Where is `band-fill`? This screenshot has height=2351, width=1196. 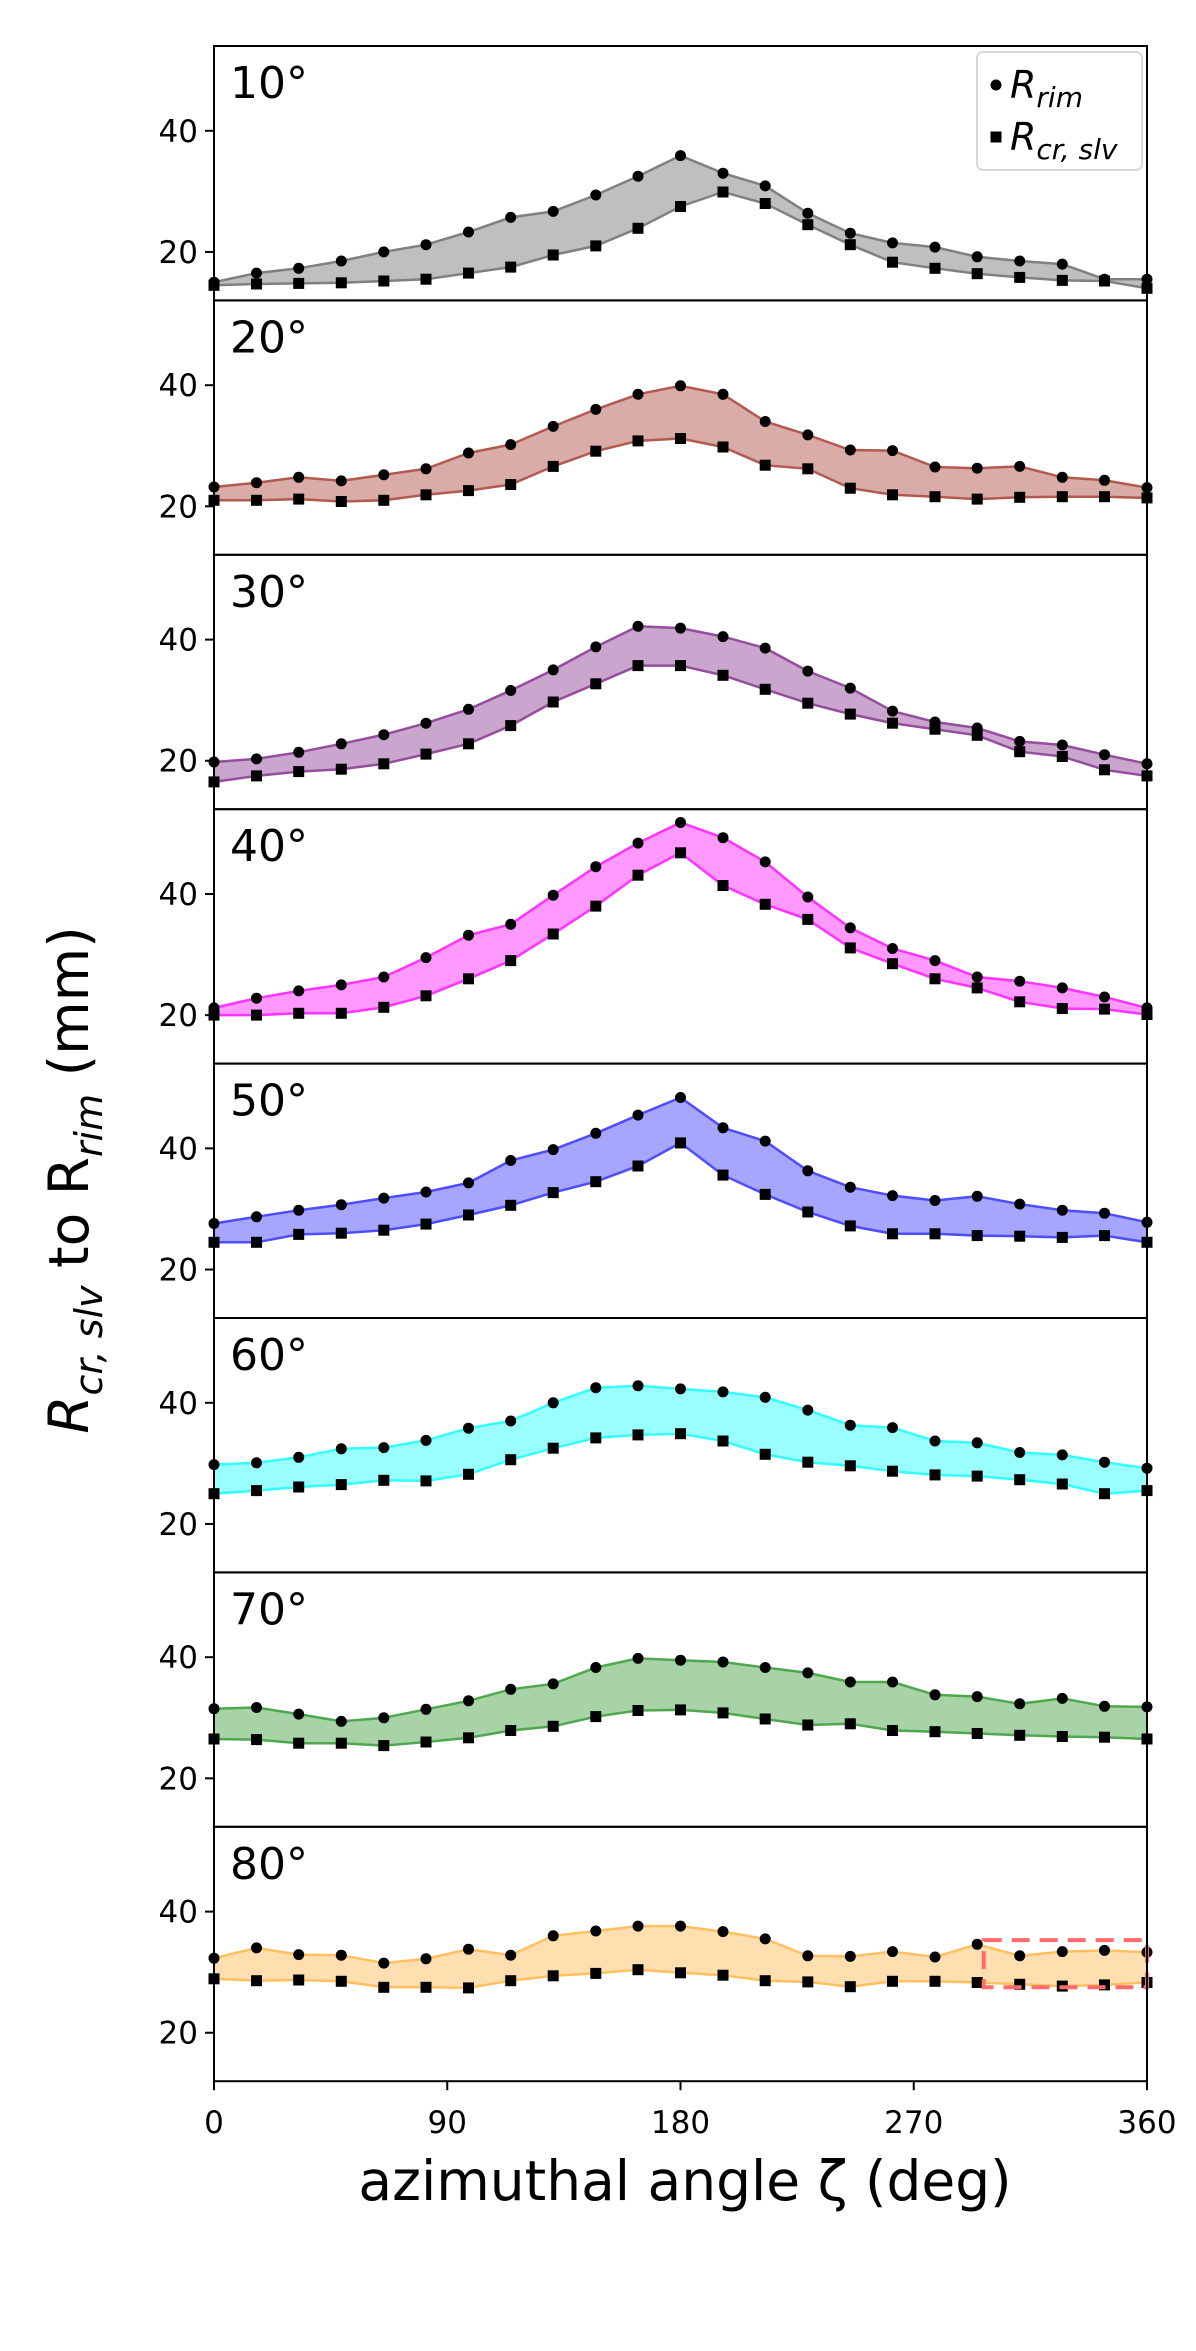
band-fill is located at coordinates (680, 1439).